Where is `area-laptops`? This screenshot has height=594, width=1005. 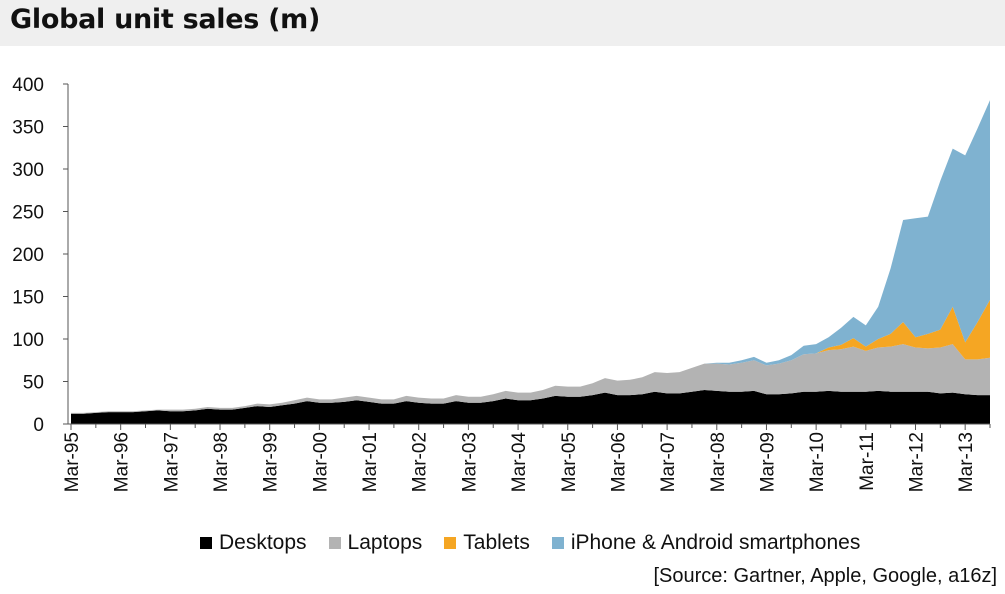
area-laptops is located at coordinates (530, 379).